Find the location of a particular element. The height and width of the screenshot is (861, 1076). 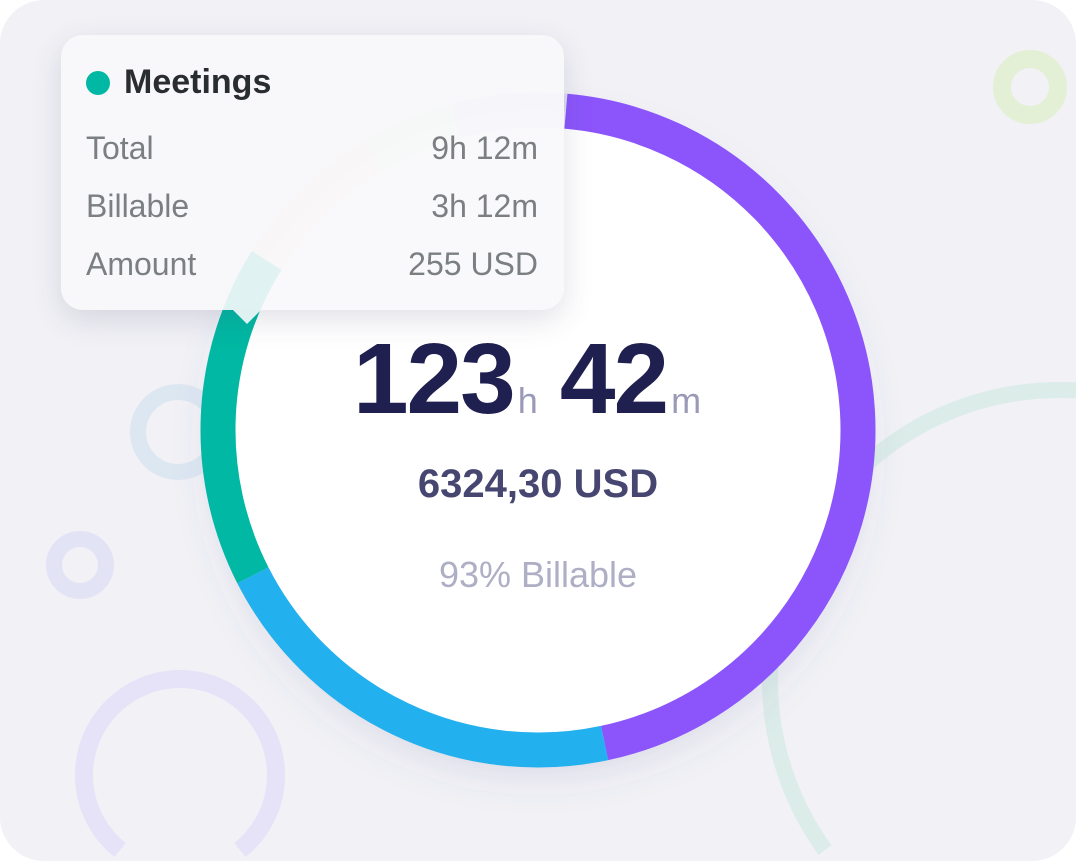

category-dot-icon is located at coordinates (98, 82).